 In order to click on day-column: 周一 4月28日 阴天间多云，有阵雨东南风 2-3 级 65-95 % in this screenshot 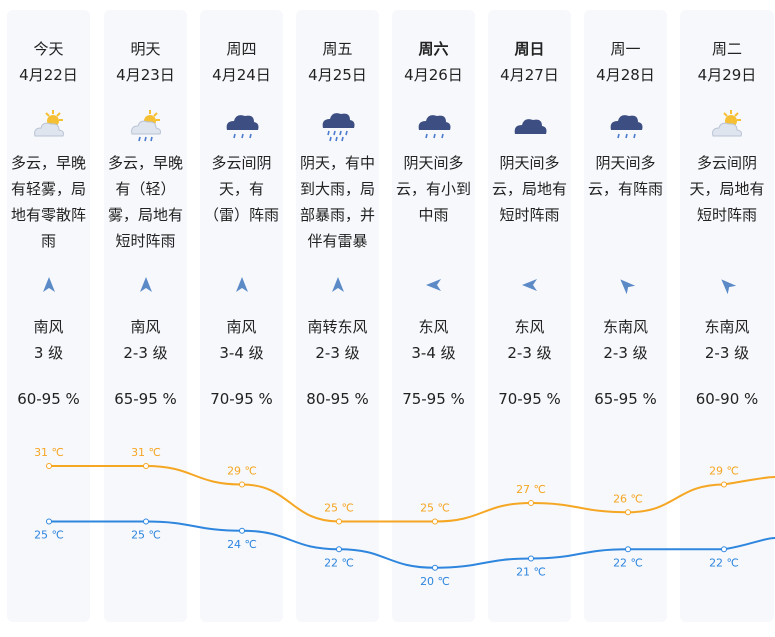, I will do `click(625, 316)`.